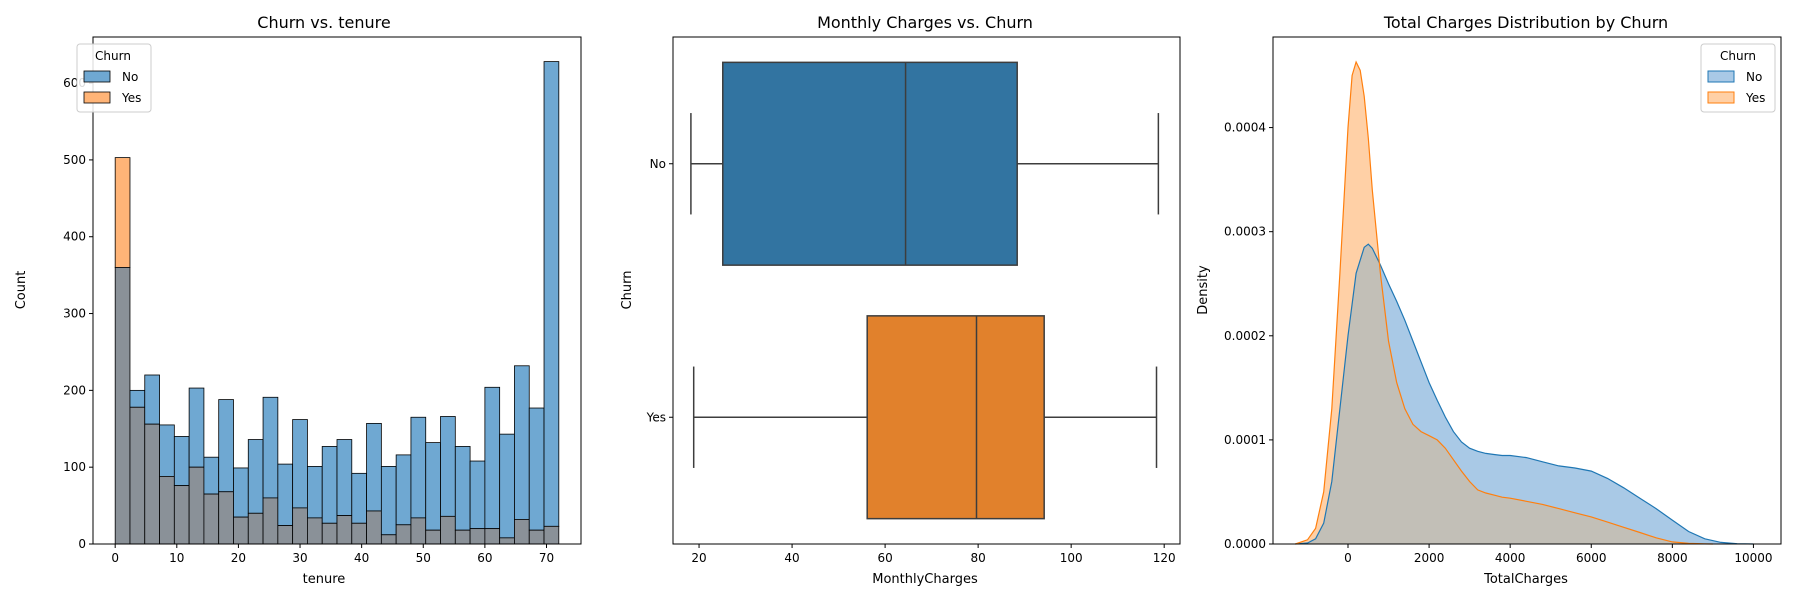 The image size is (1800, 600). I want to click on y-tick-label: 0.0002, so click(1245, 336).